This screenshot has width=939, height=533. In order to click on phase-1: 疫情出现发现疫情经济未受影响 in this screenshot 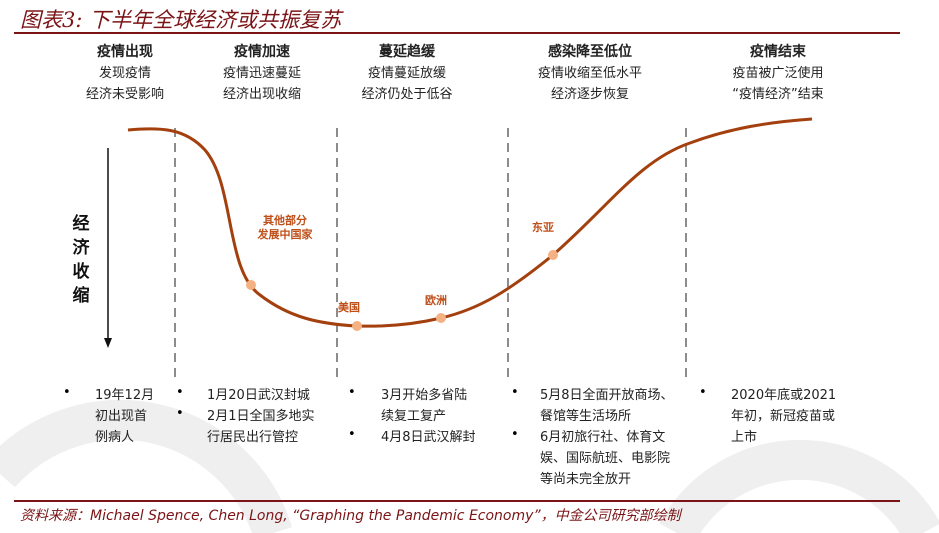, I will do `click(125, 73)`.